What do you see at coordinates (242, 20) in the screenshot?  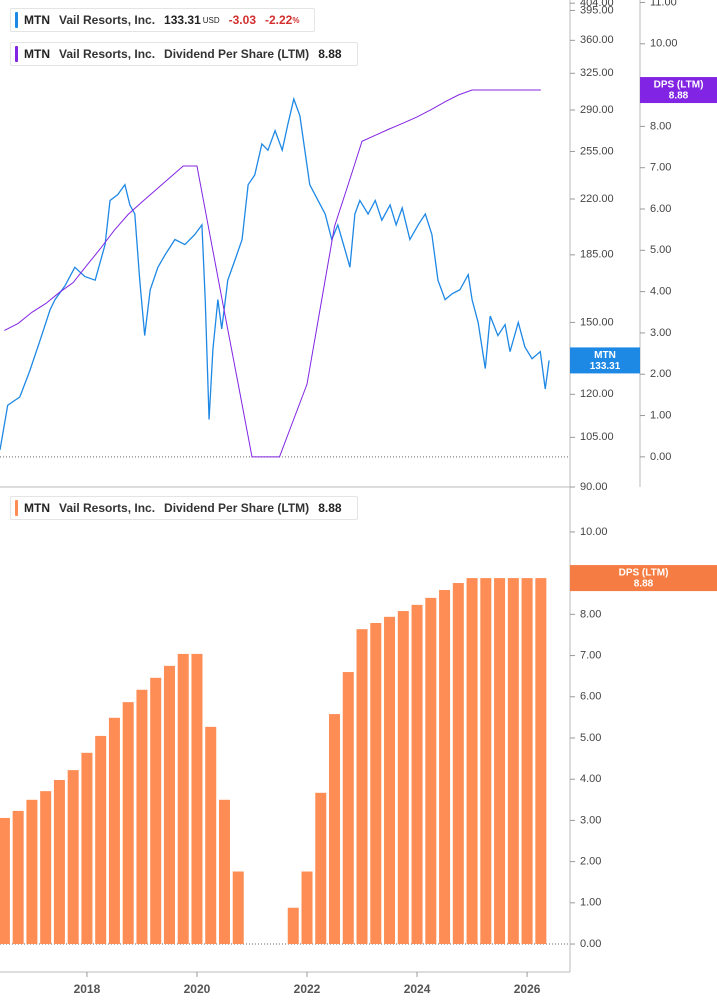 I see `legend-change: -3.03` at bounding box center [242, 20].